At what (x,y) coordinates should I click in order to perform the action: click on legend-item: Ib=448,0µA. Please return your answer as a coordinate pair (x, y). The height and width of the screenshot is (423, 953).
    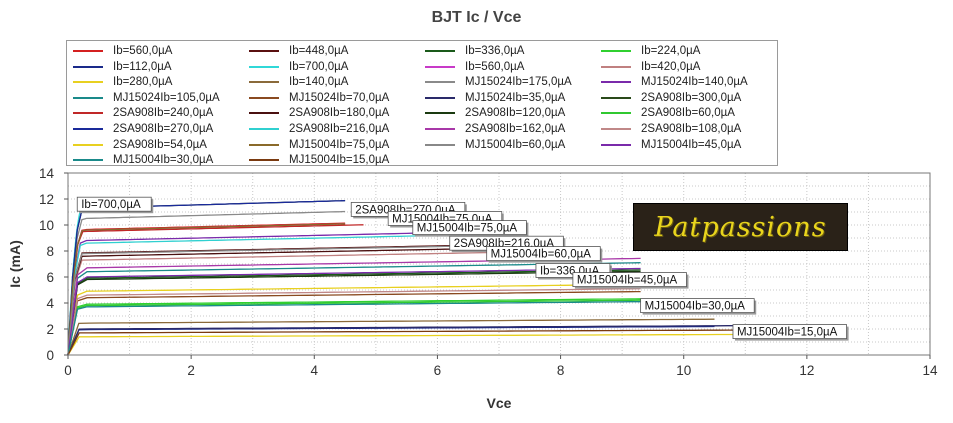
    Looking at the image, I should click on (298, 51).